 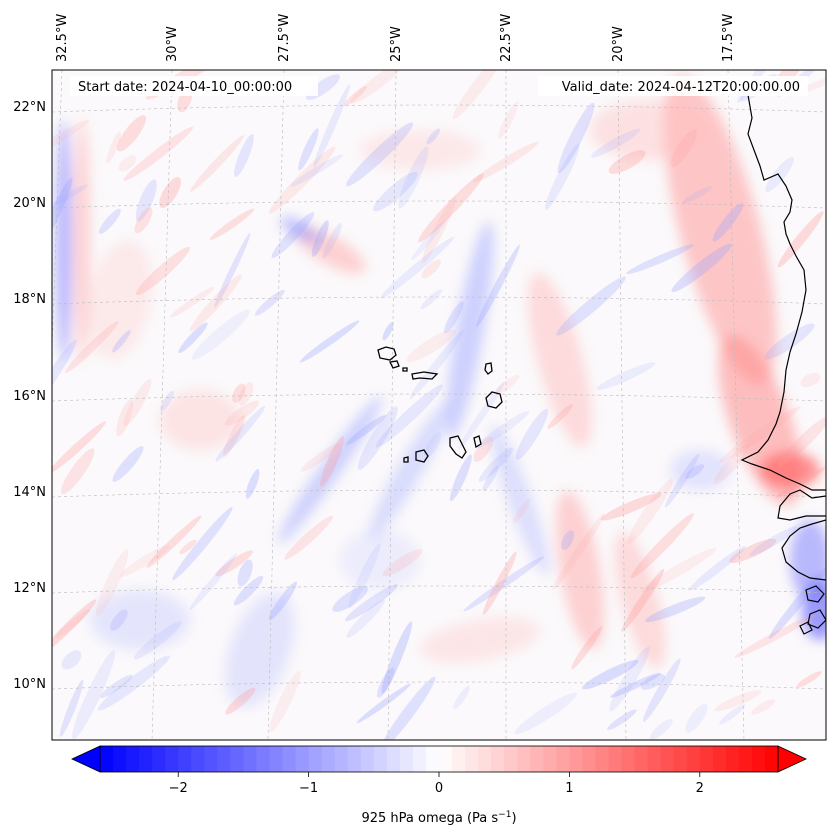 What do you see at coordinates (172, 44) in the screenshot?
I see `lon-tick-label: 30°W` at bounding box center [172, 44].